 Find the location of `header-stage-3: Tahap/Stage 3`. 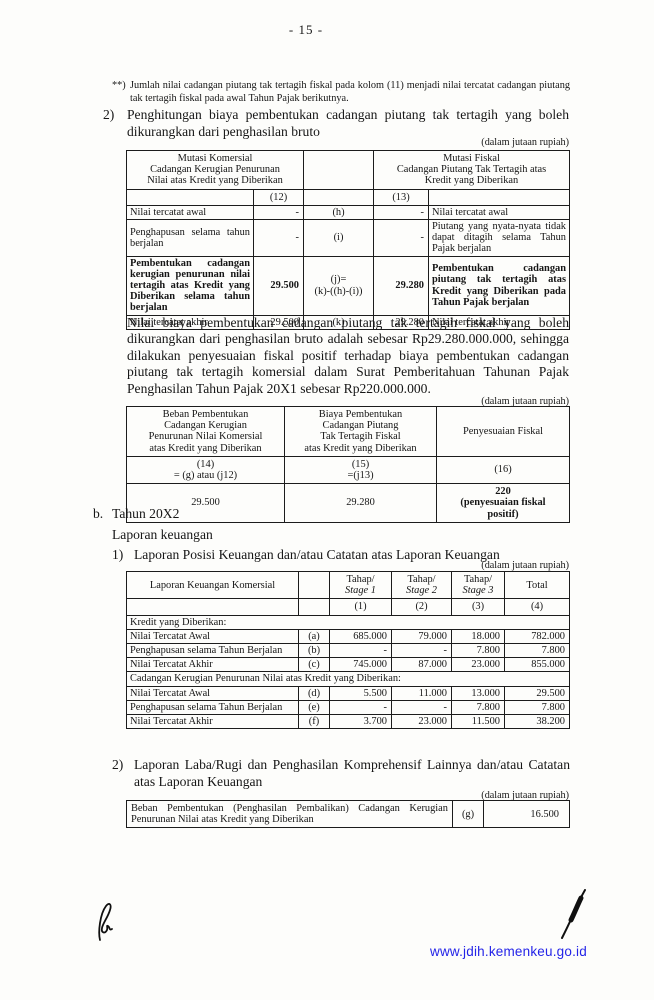

header-stage-3: Tahap/Stage 3 is located at coordinates (478, 585).